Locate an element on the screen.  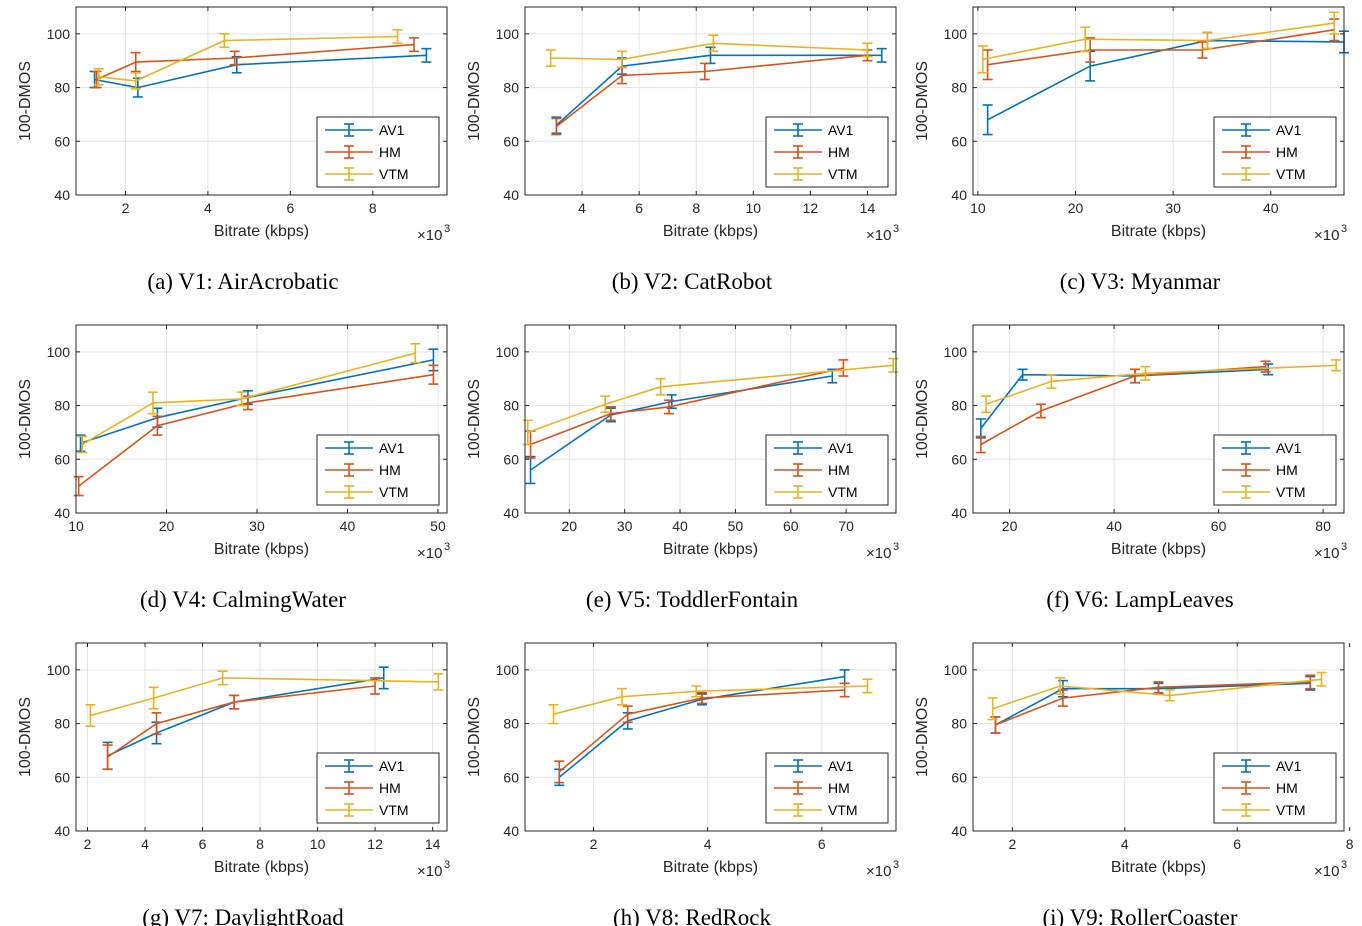
subplot-caption: (a) V1: AirAcrobatic is located at coordinates (242, 281).